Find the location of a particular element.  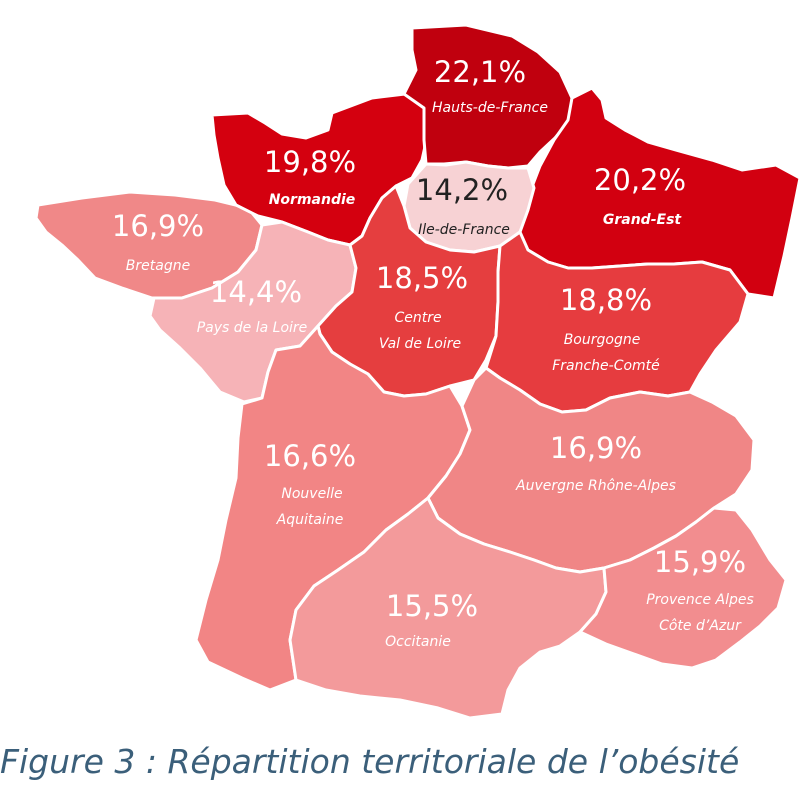

label-name-auvergne-rhone-alpes: Auvergne Rhône-Alpes is located at coordinates (595, 486).